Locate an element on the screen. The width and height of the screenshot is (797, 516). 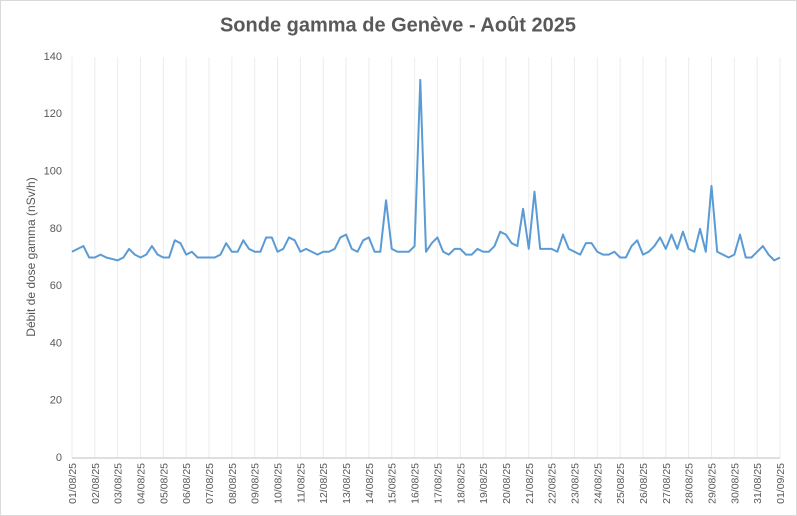
x-tick-label: 26/08/25 is located at coordinates (644, 483).